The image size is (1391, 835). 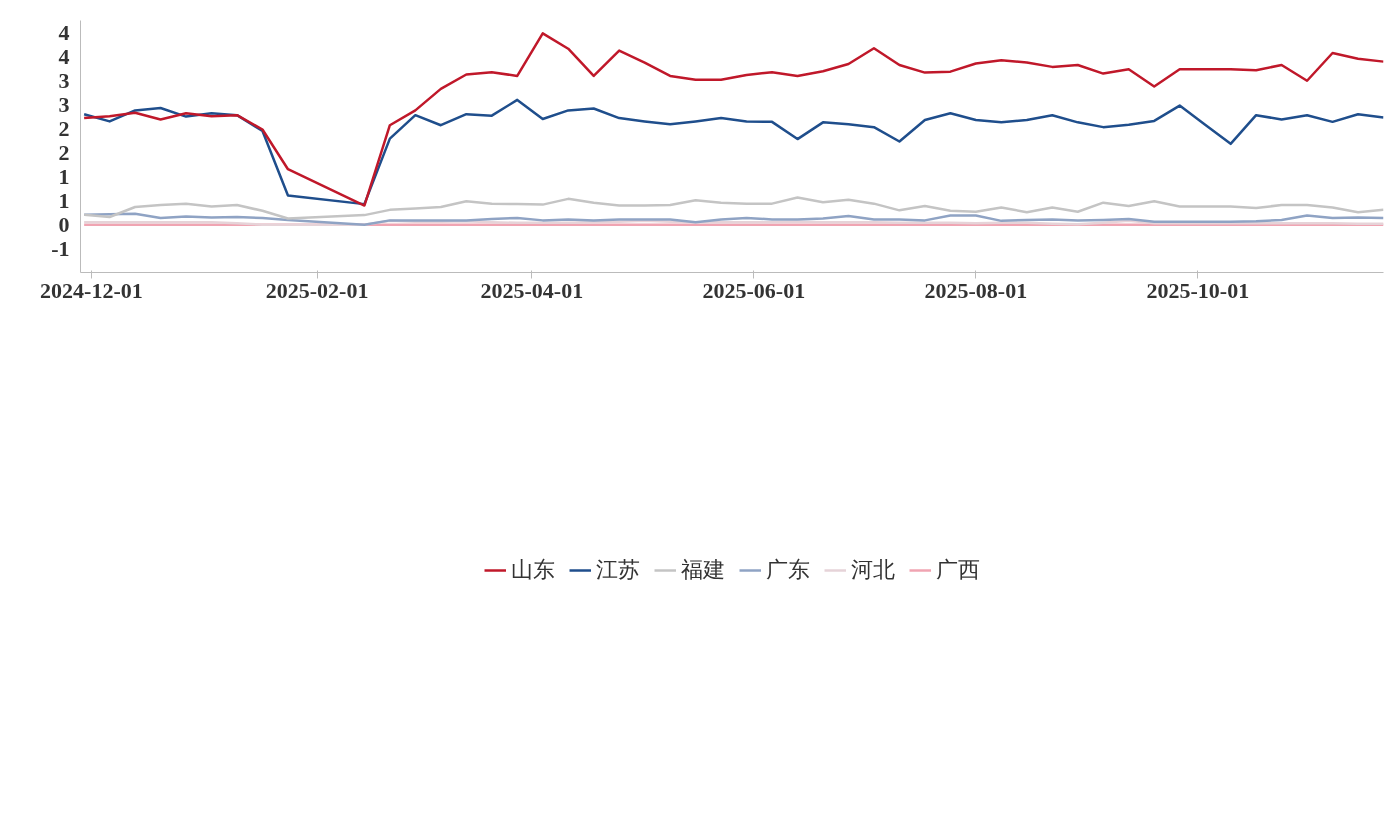 What do you see at coordinates (91, 290) in the screenshot?
I see `x-tick-label: 2024-12-01` at bounding box center [91, 290].